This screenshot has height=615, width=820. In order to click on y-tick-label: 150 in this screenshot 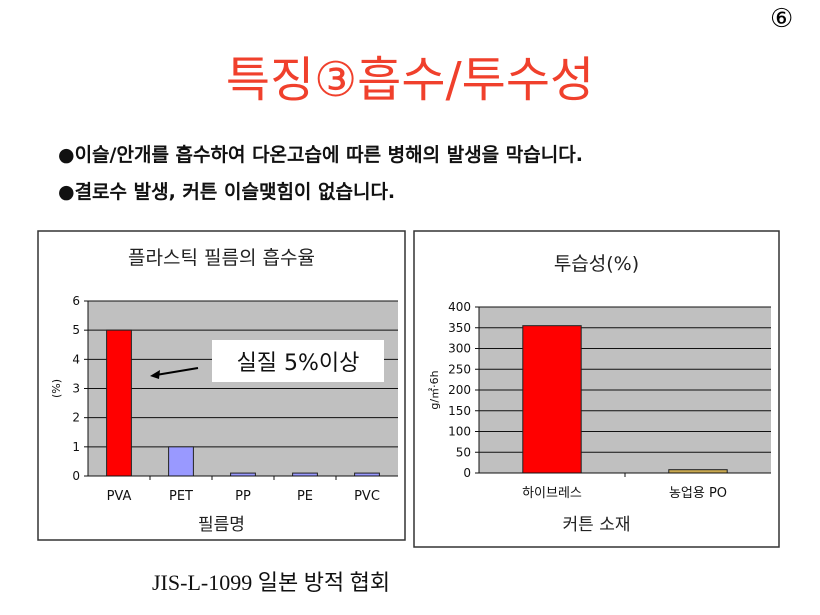, I will do `click(459, 411)`.